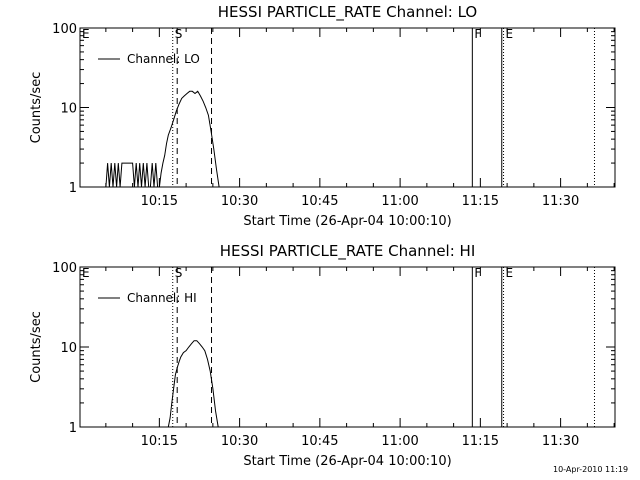  Describe the element at coordinates (163, 59) in the screenshot. I see `legend-label: Channel: LO` at that location.